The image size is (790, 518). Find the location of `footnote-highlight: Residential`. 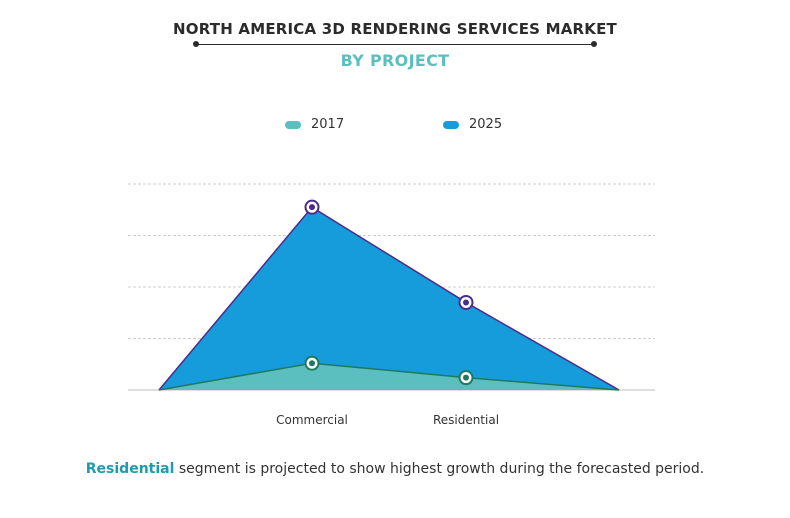

footnote-highlight: Residential is located at coordinates (130, 469).